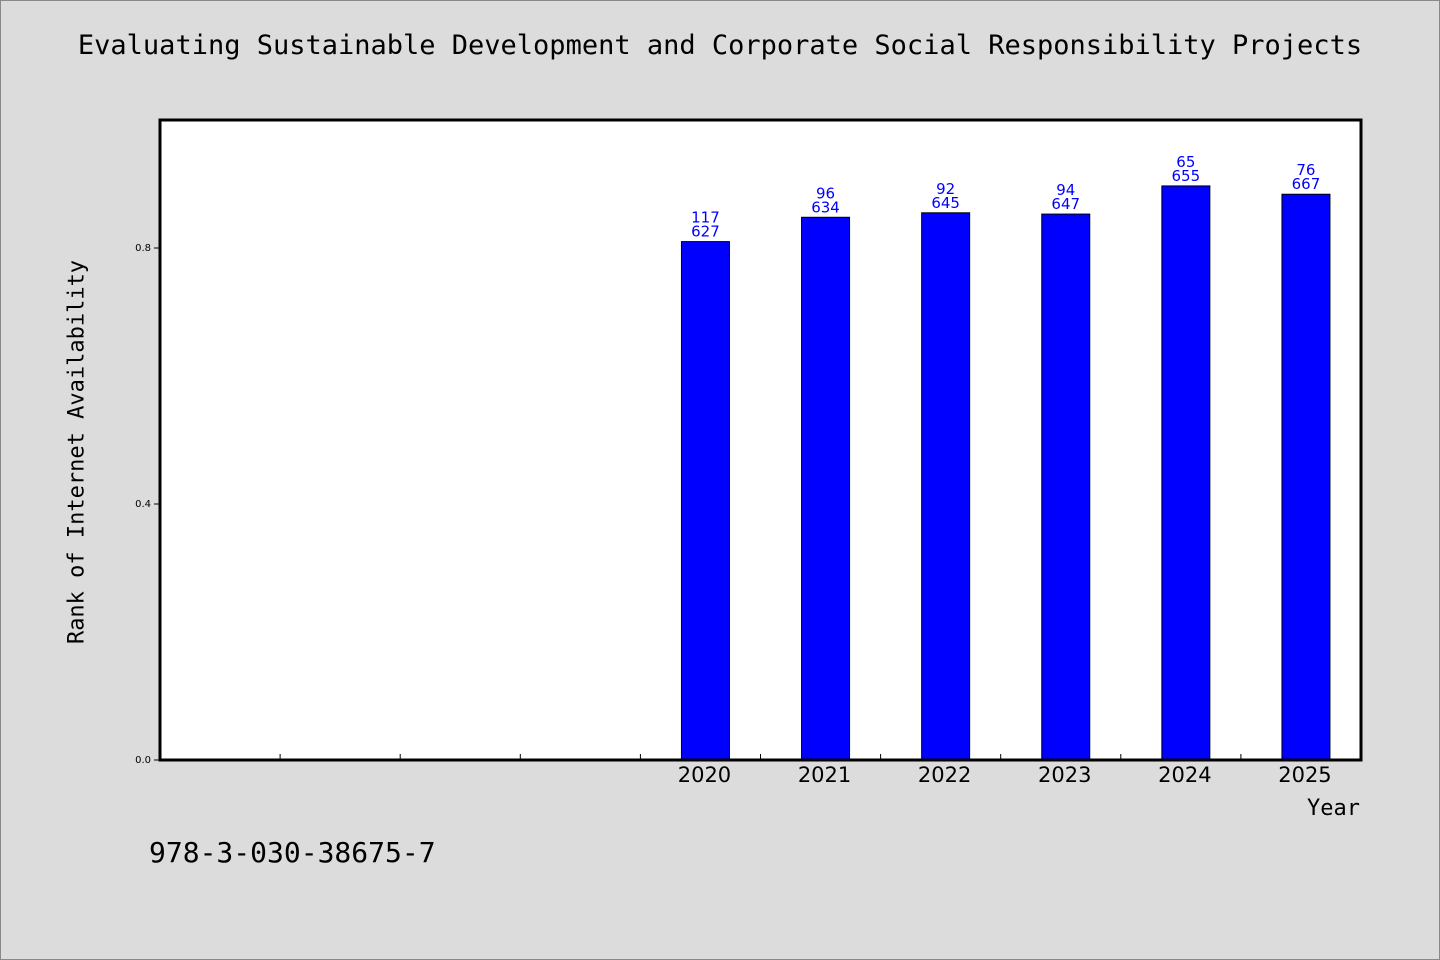  What do you see at coordinates (704, 775) in the screenshot?
I see `x-tick-label: 2020` at bounding box center [704, 775].